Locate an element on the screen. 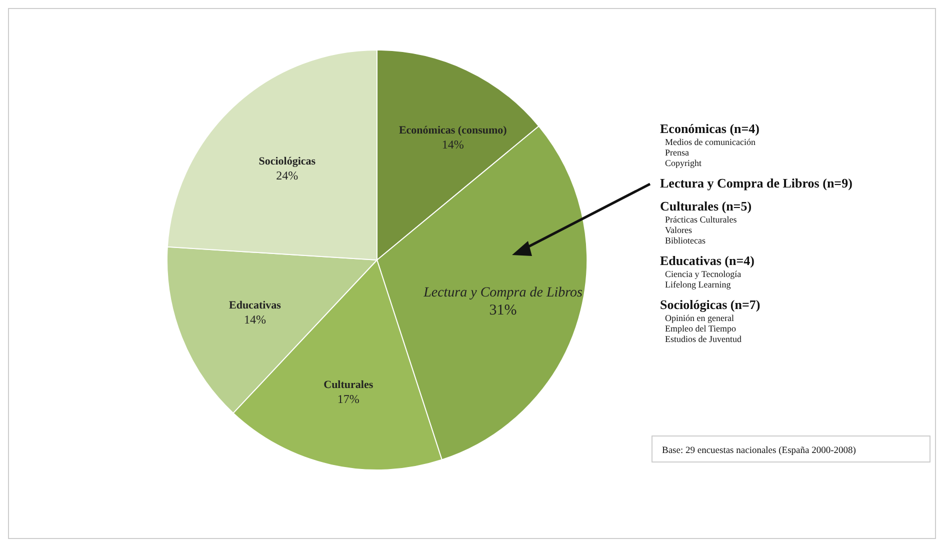 This screenshot has height=547, width=944. text: Culturales (n=5) Prácticas Culturales Valores Bibliotecas is located at coordinates (706, 222).